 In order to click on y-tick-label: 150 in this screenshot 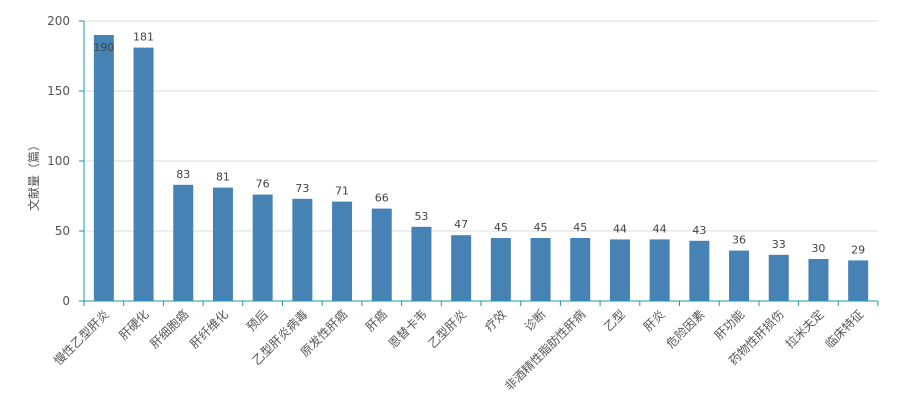, I will do `click(58, 91)`.